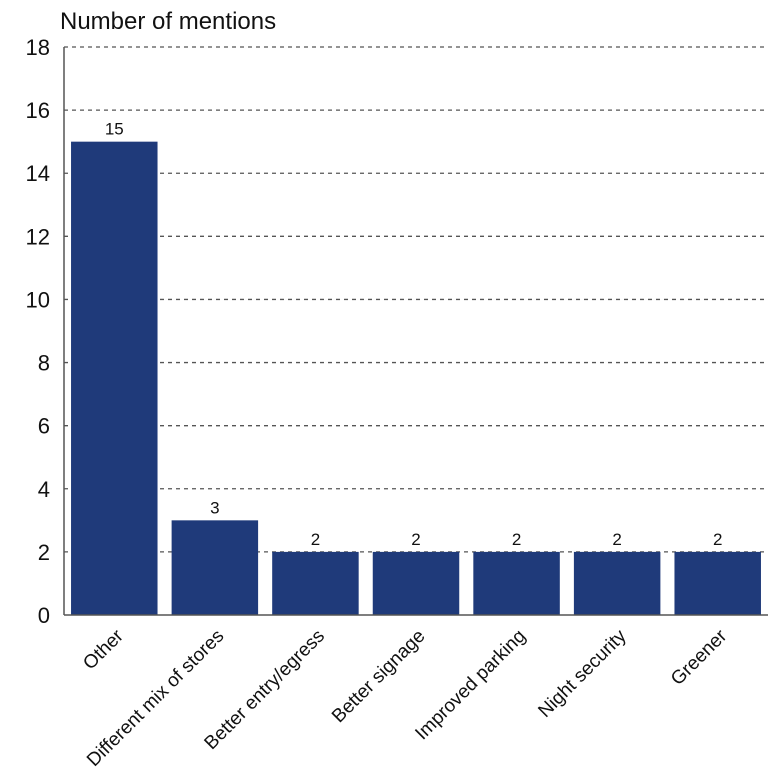 This screenshot has height=782, width=771. I want to click on y-tick-label: 14, so click(38, 173).